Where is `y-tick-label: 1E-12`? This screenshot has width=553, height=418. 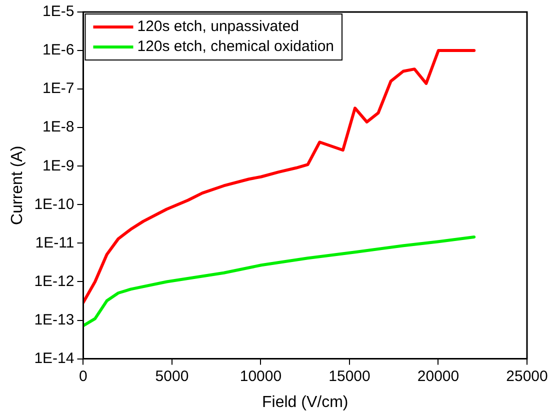
y-tick-label: 1E-12 is located at coordinates (54, 281).